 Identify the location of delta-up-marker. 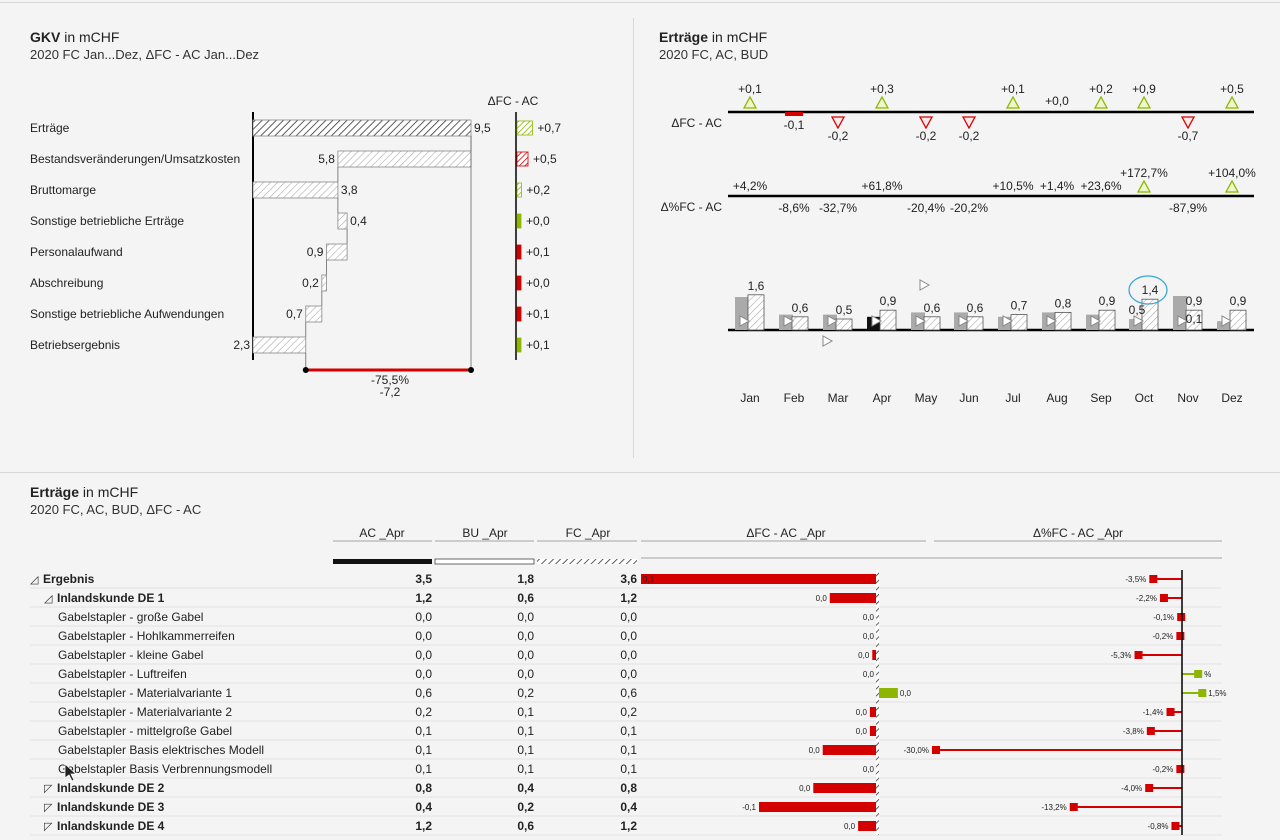
(1013, 102).